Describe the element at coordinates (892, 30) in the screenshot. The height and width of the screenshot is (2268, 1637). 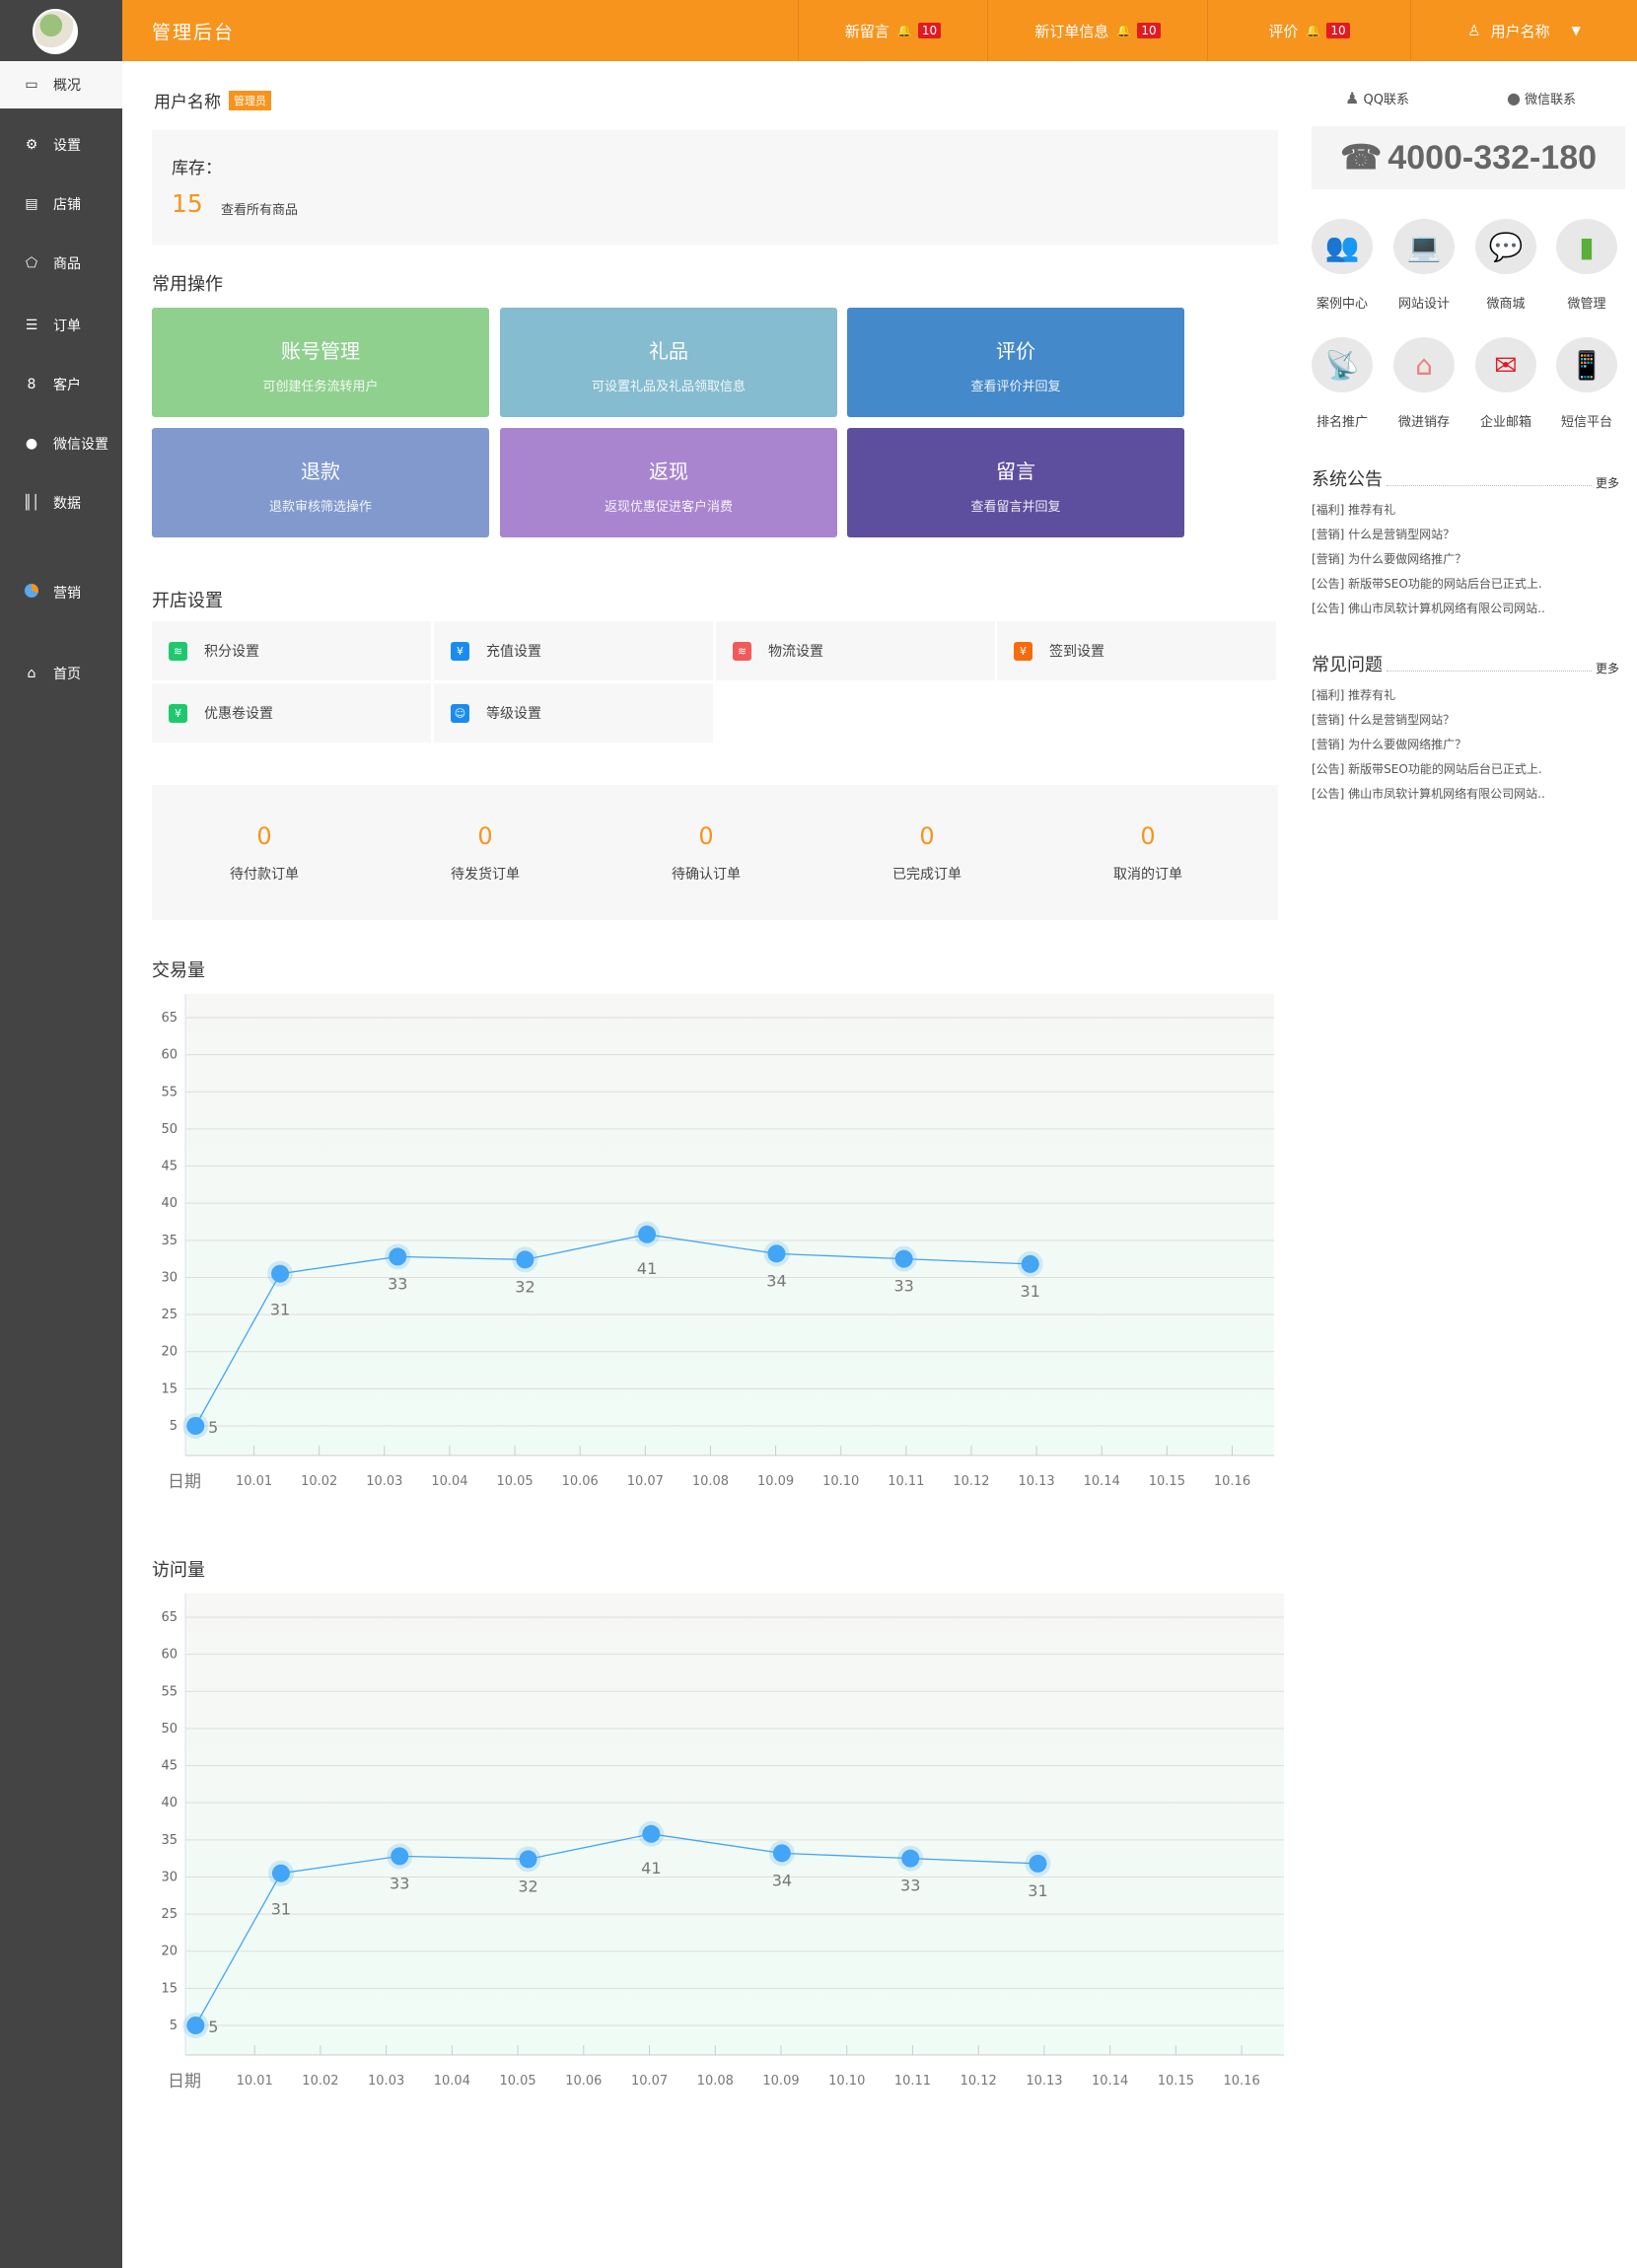
I see `new-messages-button: 新留言 🔔 10` at that location.